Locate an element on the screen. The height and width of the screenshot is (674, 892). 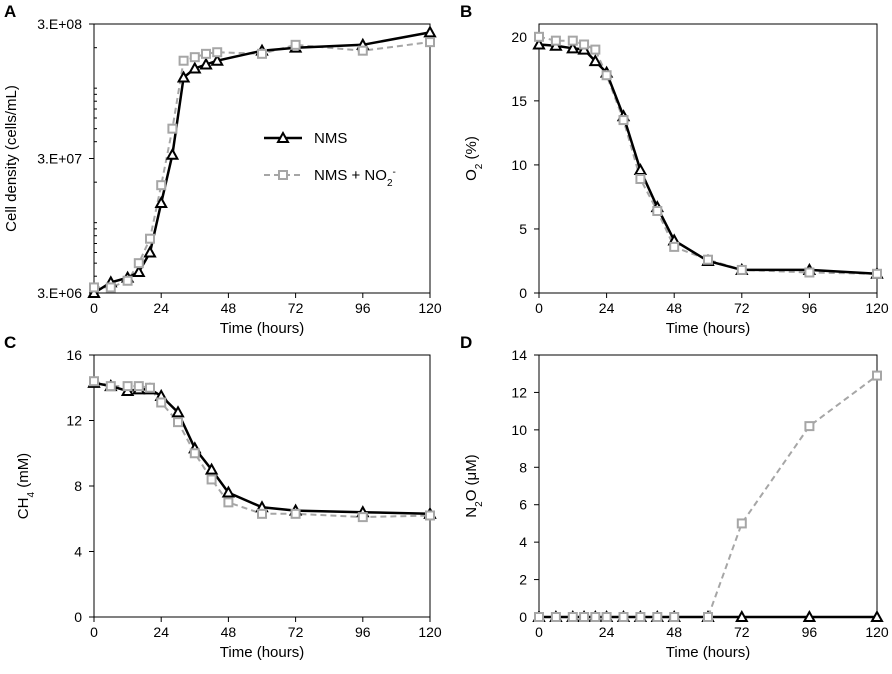
y-axis-title-sub: 2 is located at coordinates (479, 504).